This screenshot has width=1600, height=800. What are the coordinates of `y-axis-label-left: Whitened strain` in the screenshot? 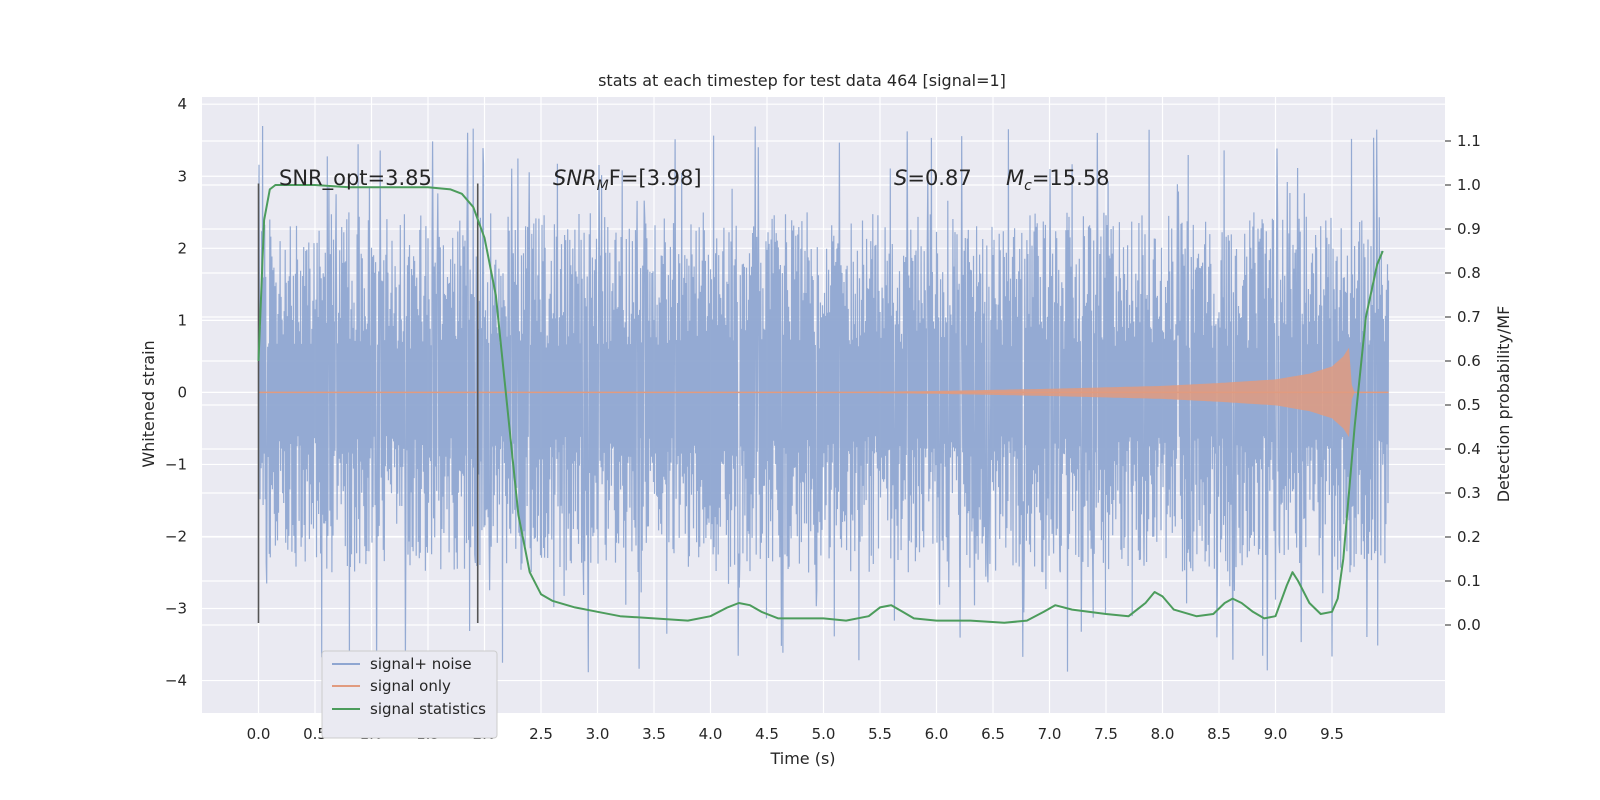 It's located at (148, 403).